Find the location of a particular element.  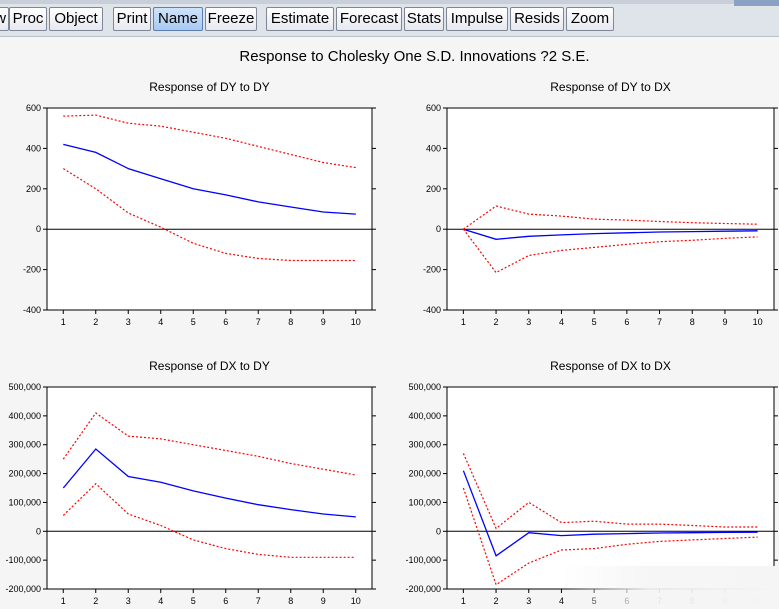

object-button: Object is located at coordinates (76, 19).